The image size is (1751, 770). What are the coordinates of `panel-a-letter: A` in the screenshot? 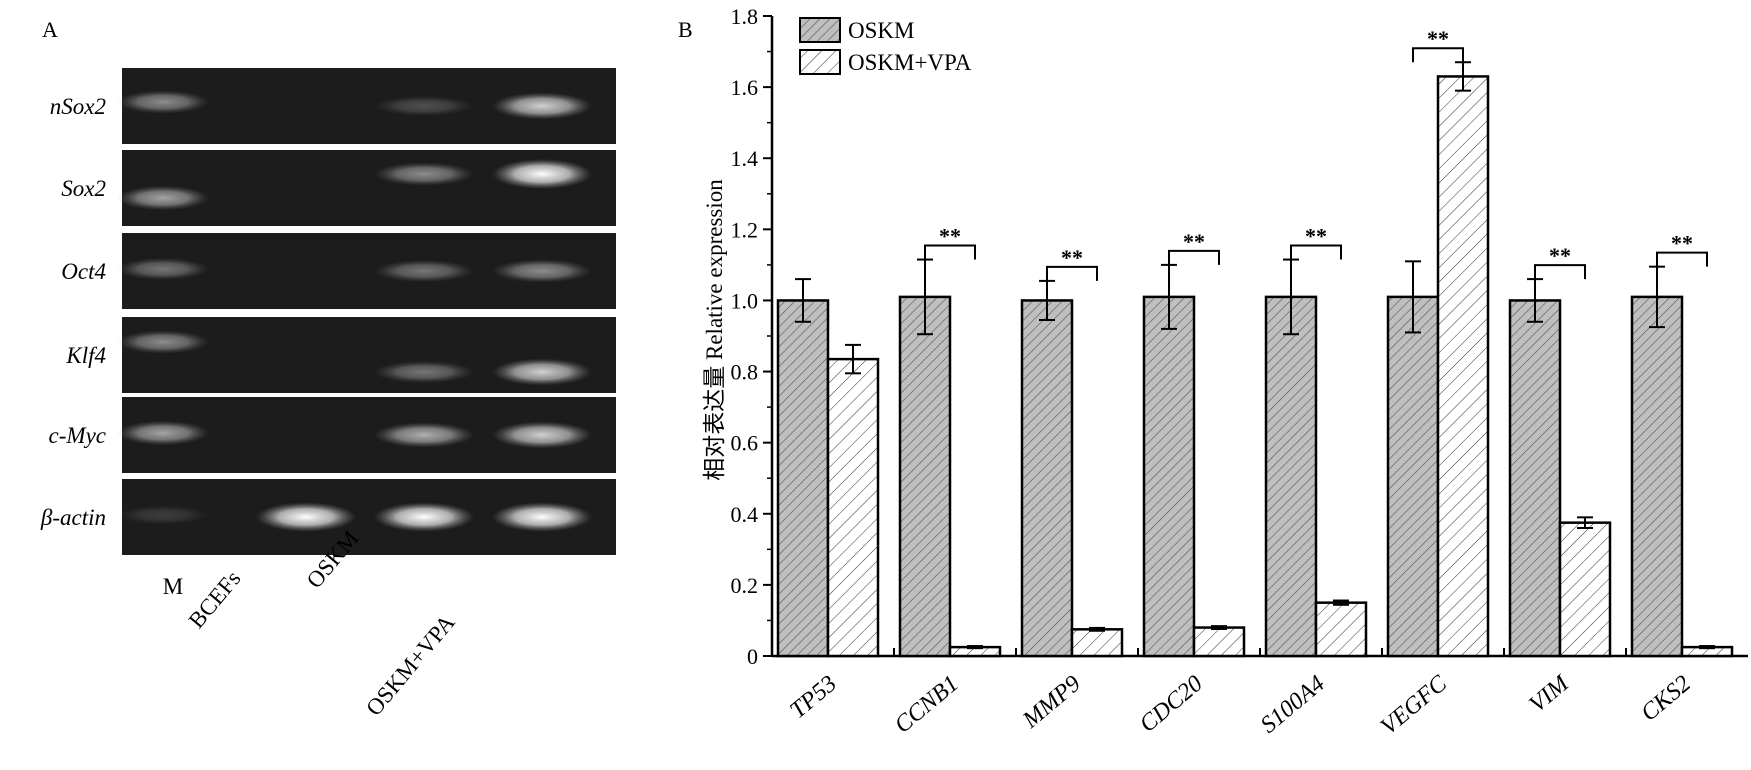 It's located at (50, 29).